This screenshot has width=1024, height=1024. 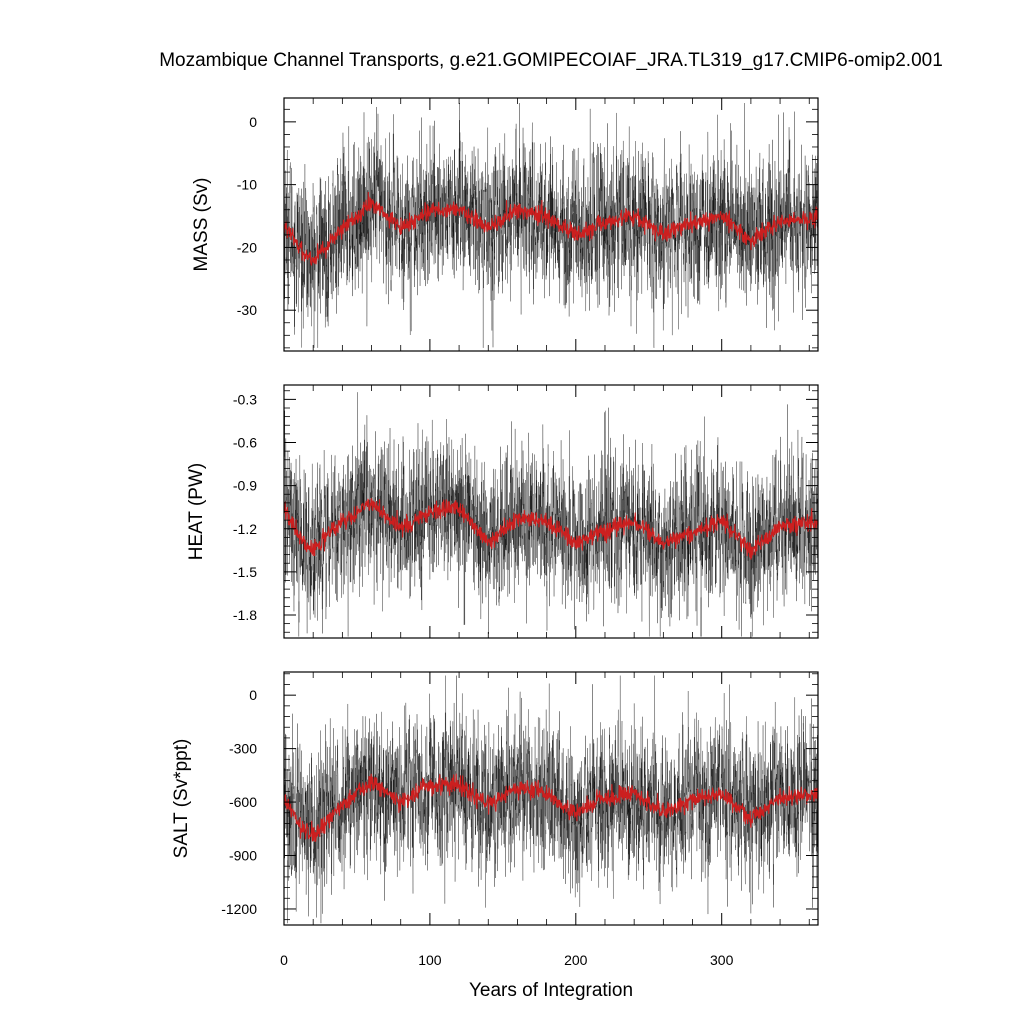 I want to click on salt-plot-frame, so click(x=551, y=798).